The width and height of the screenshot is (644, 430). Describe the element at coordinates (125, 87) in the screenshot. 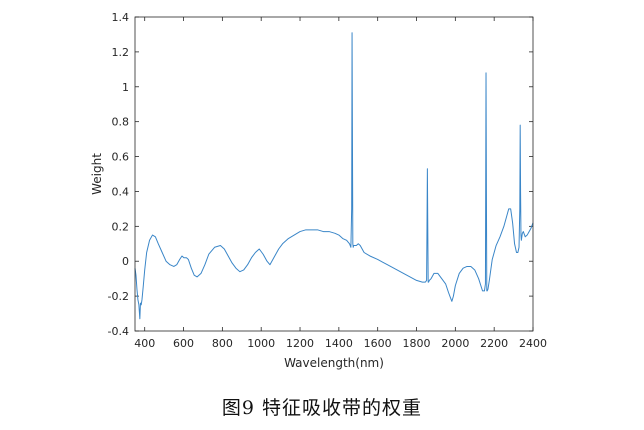

I see `y-tick-label: 1` at that location.